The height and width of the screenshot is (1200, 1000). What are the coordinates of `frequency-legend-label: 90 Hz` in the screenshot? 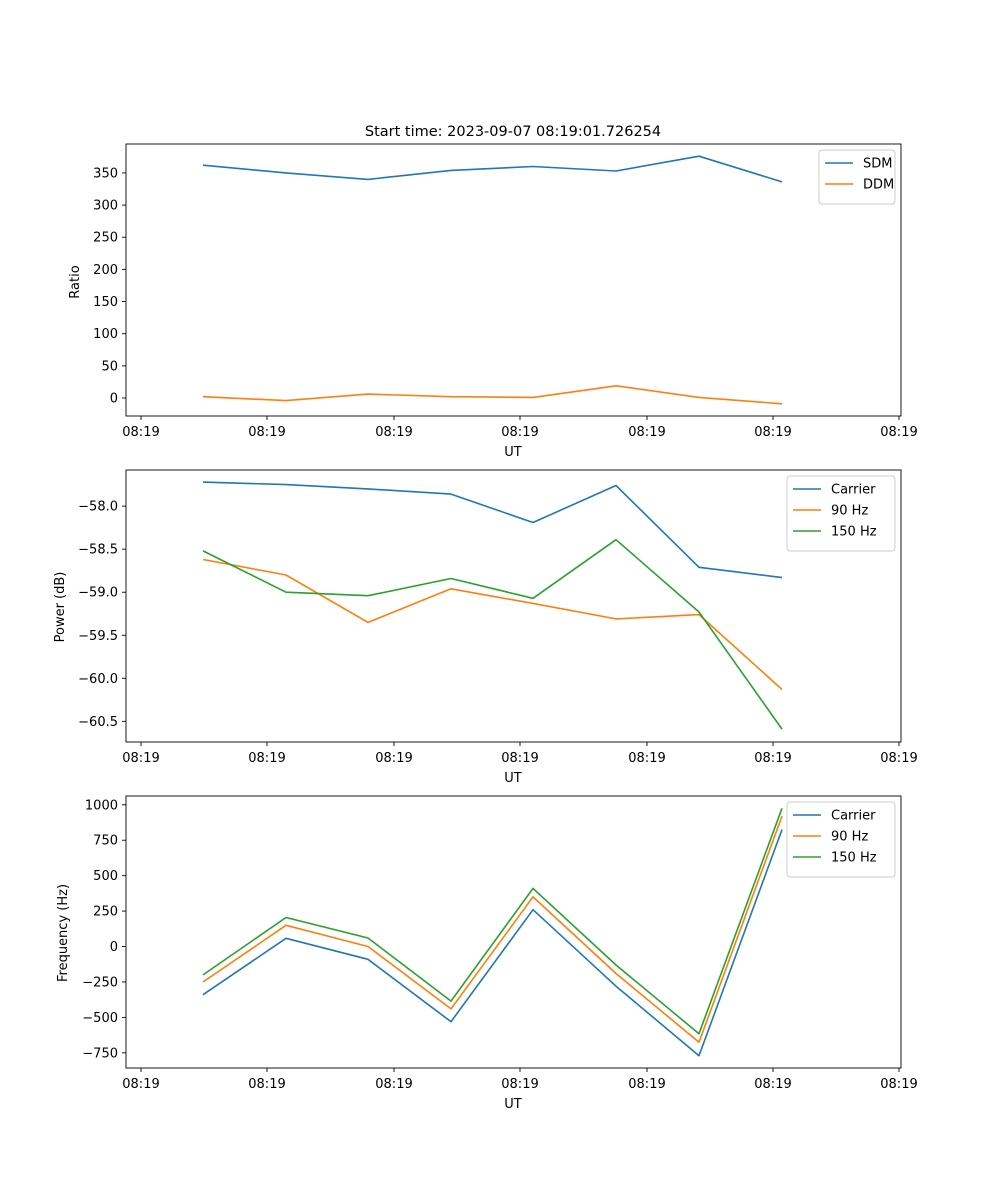 It's located at (849, 837).